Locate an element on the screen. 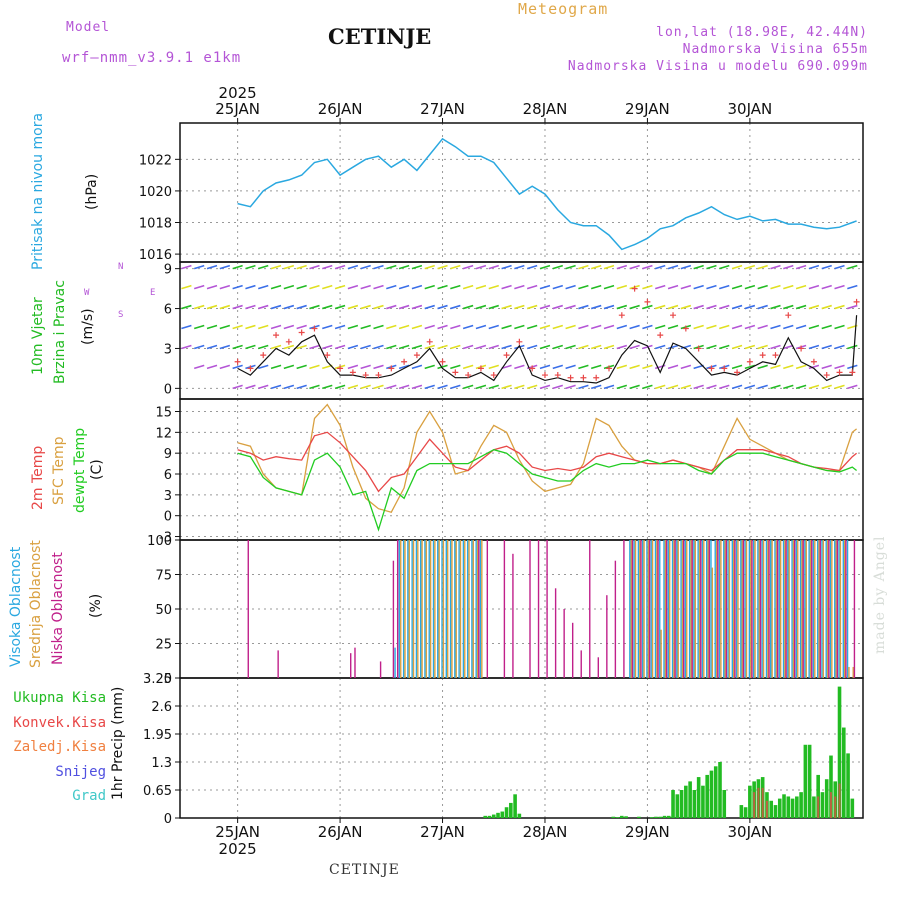  panel-frame is located at coordinates (521, 469).